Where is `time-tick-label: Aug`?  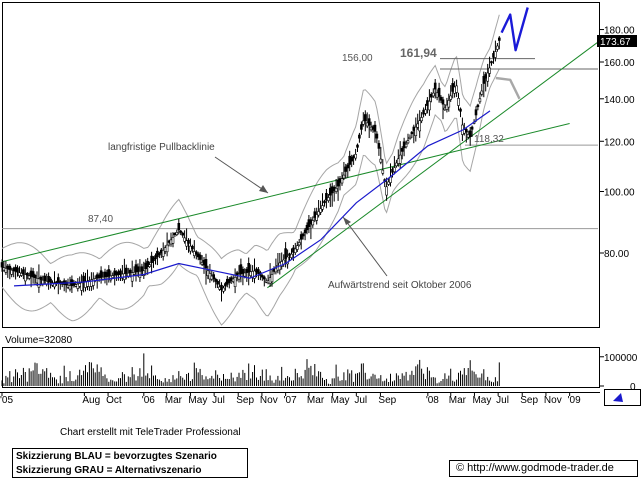
time-tick-label: Aug is located at coordinates (91, 400).